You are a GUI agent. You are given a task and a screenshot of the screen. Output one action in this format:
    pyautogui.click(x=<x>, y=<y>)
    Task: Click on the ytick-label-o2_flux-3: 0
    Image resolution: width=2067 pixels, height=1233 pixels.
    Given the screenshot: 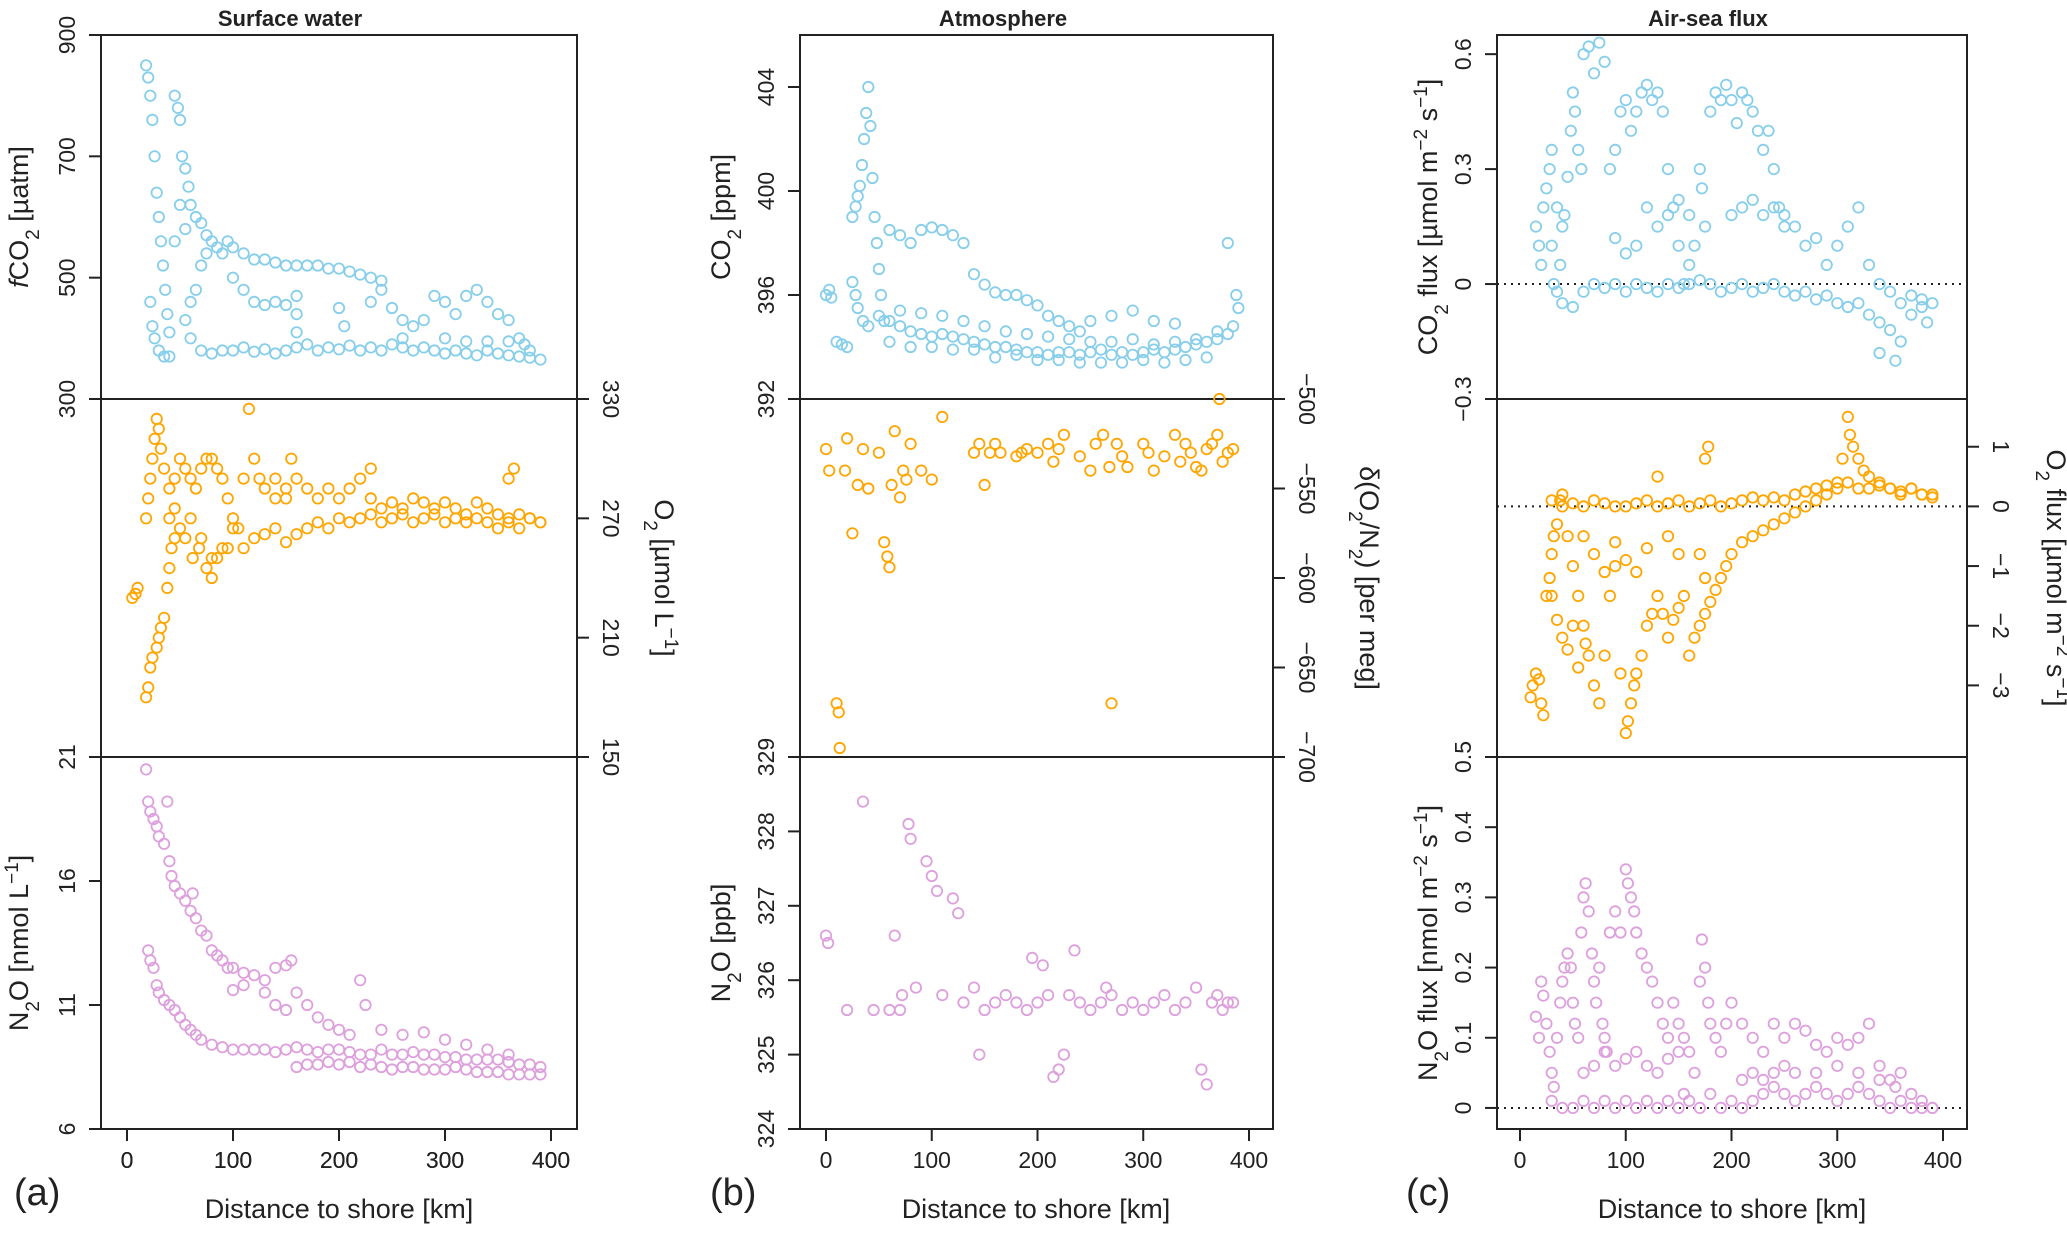 What is the action you would take?
    pyautogui.click(x=2001, y=506)
    